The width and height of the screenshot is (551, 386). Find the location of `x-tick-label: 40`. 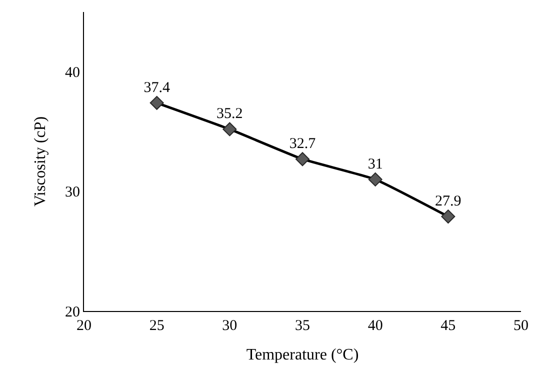

x-tick-label: 40 is located at coordinates (375, 326).